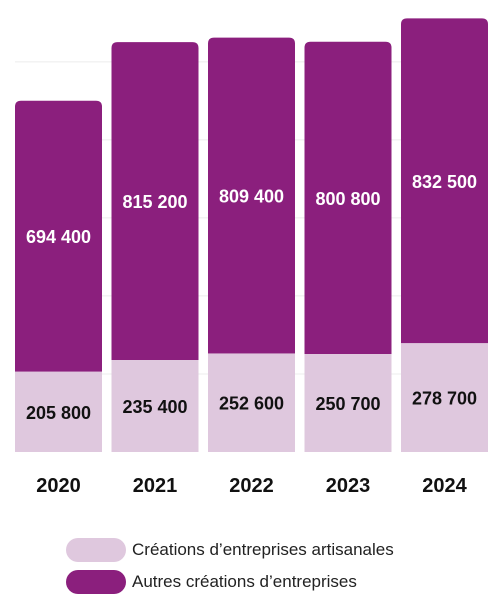 Image resolution: width=500 pixels, height=612 pixels. I want to click on bar-artisanales-2024, so click(444, 397).